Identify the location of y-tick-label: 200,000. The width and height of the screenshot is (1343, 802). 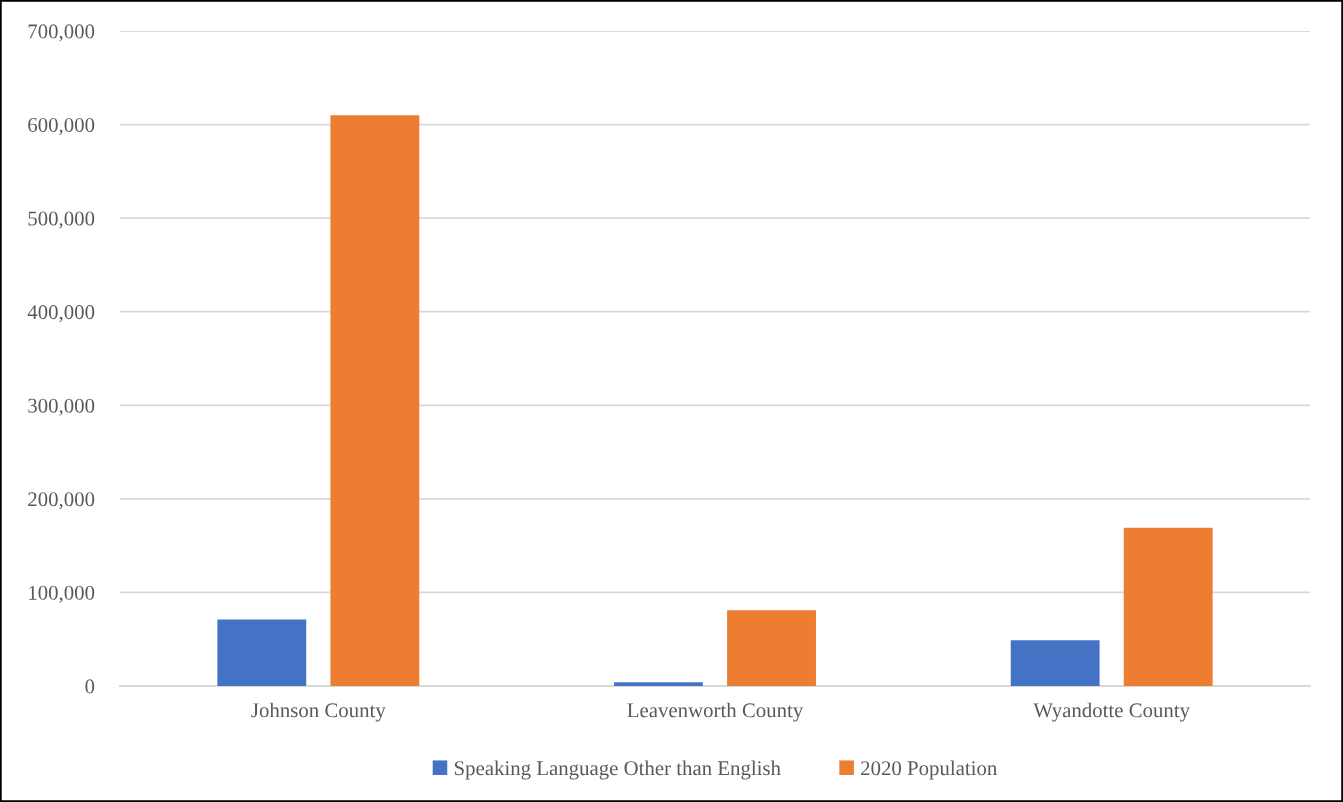
(61, 501).